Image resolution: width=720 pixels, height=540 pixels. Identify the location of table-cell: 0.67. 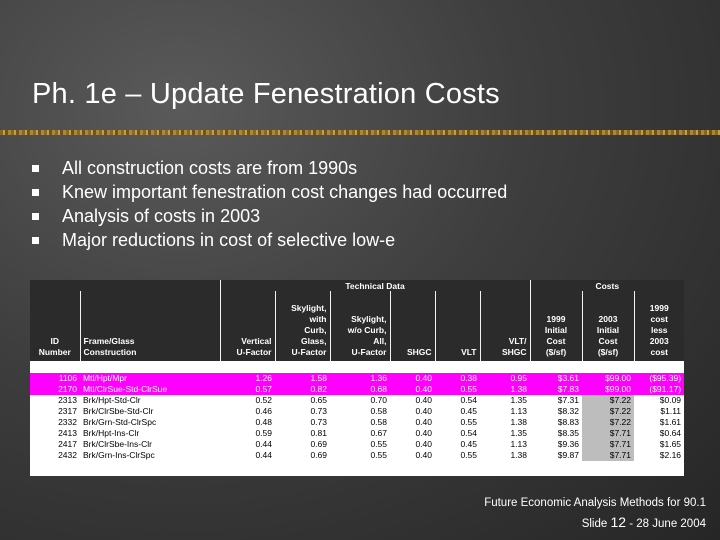
(360, 433).